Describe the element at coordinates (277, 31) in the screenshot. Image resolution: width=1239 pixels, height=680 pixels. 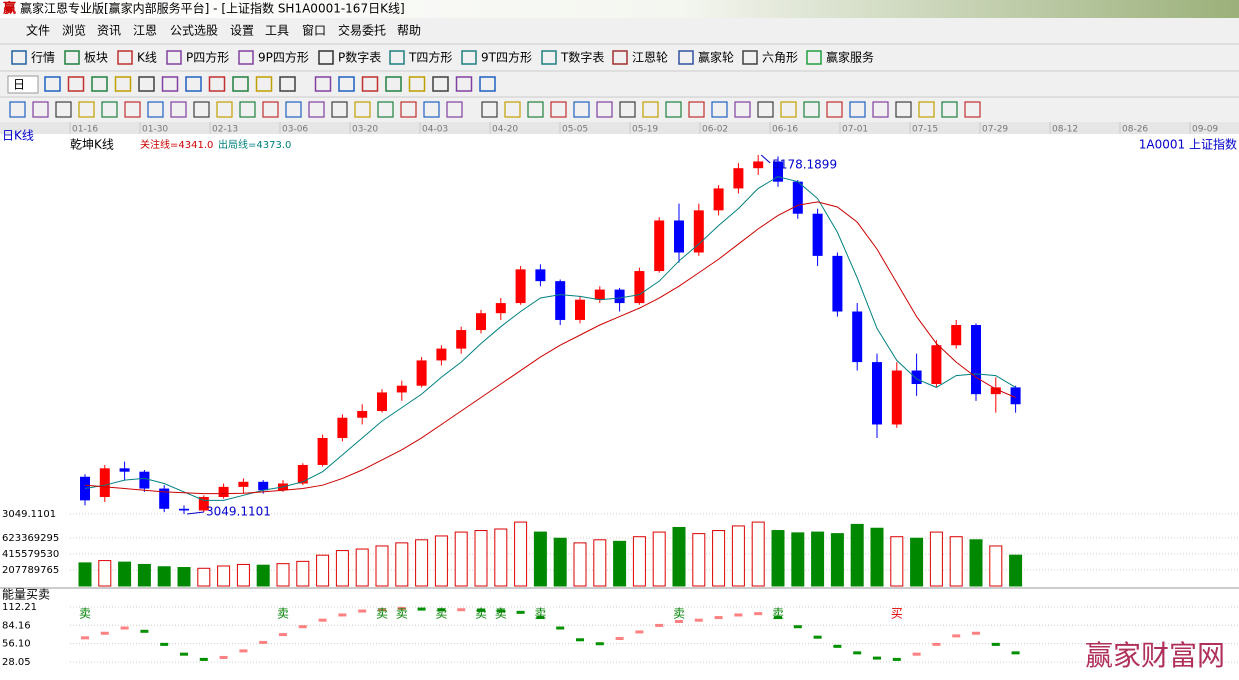
I see `menu-item: 工具` at that location.